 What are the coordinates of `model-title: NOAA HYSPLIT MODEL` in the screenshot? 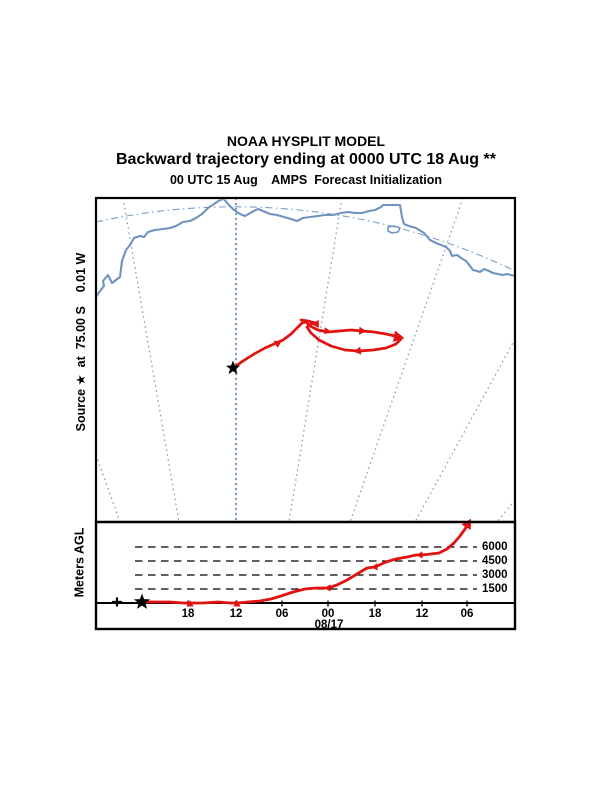 It's located at (306, 141).